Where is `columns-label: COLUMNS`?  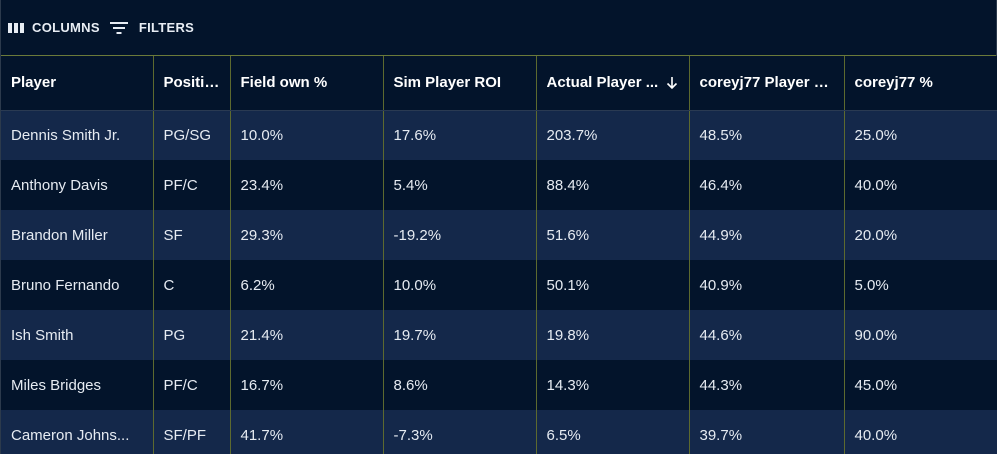 columns-label: COLUMNS is located at coordinates (66, 27).